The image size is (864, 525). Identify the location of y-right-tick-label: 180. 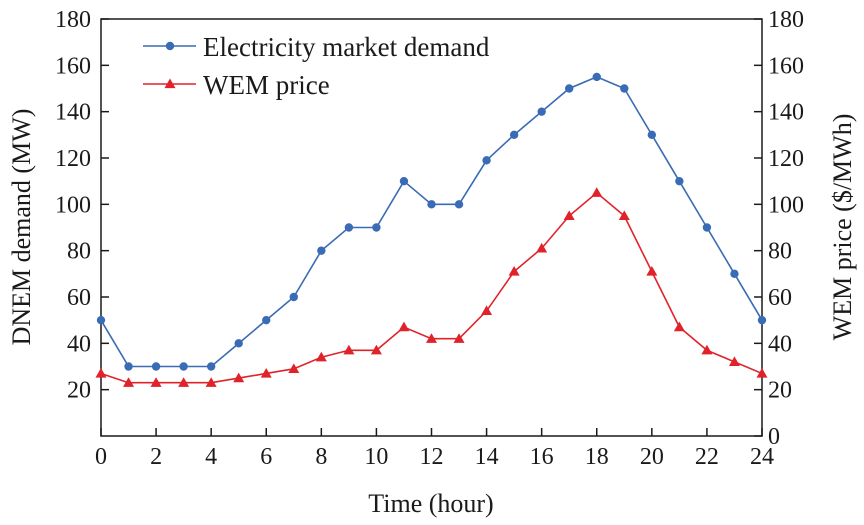
(786, 20).